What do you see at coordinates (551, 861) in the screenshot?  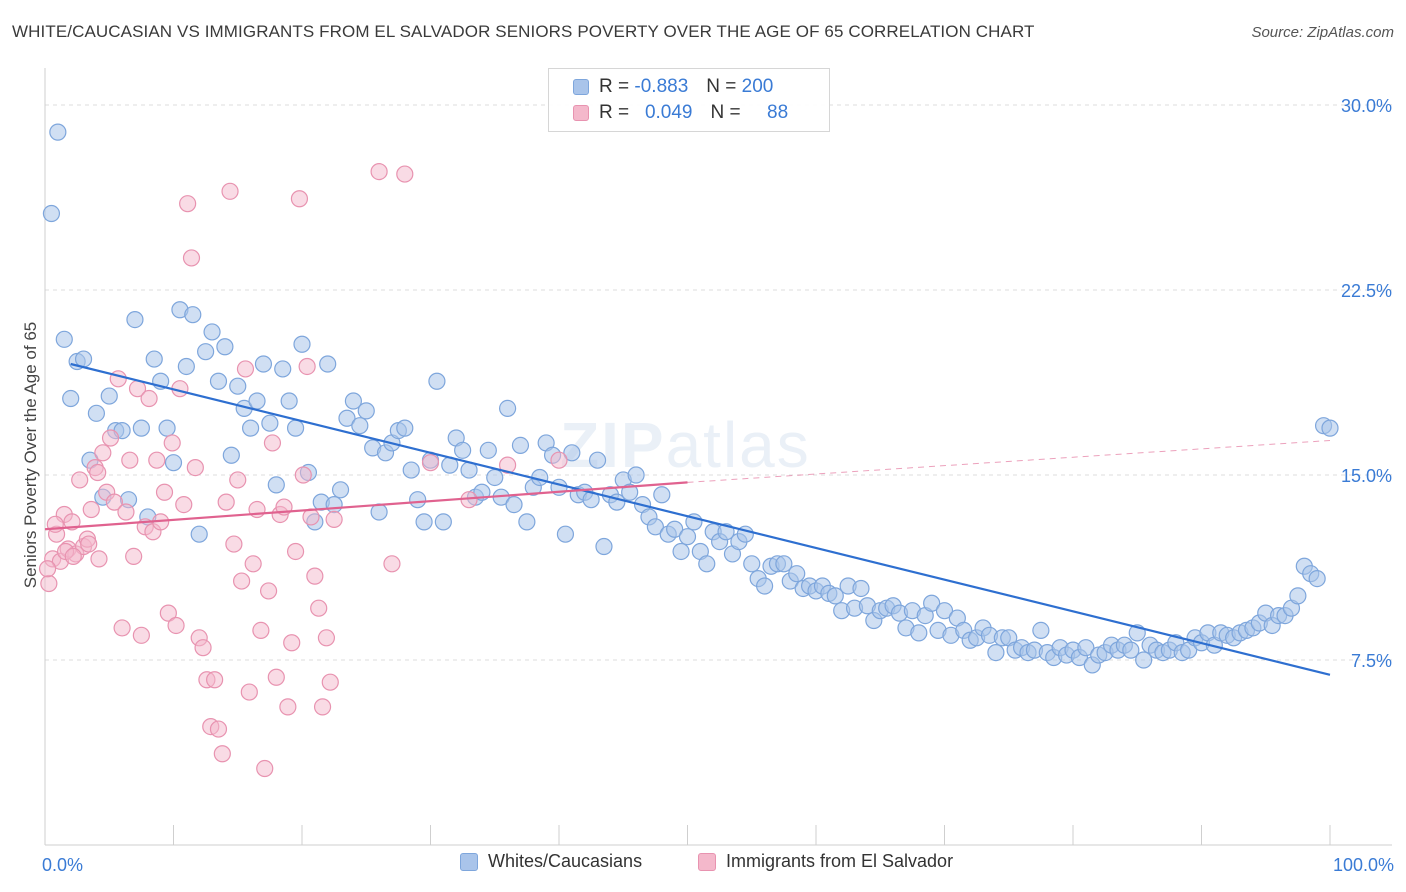 I see `bottom-legend-whites: Whites/Caucasians` at bounding box center [551, 861].